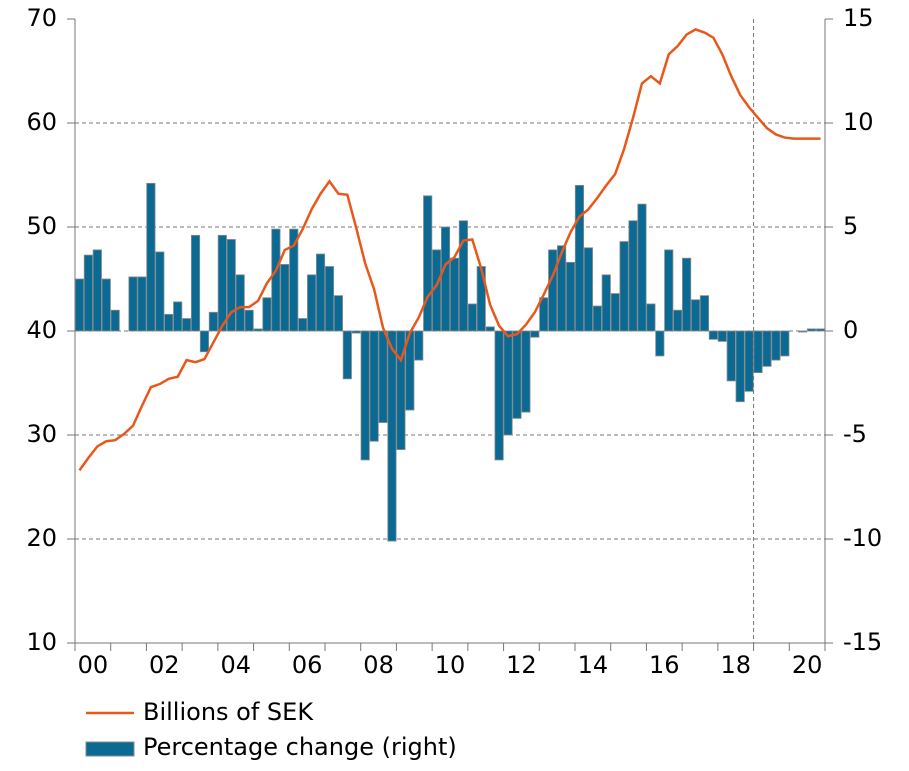 Image resolution: width=909 pixels, height=771 pixels. I want to click on x-tick-label: 04, so click(235, 665).